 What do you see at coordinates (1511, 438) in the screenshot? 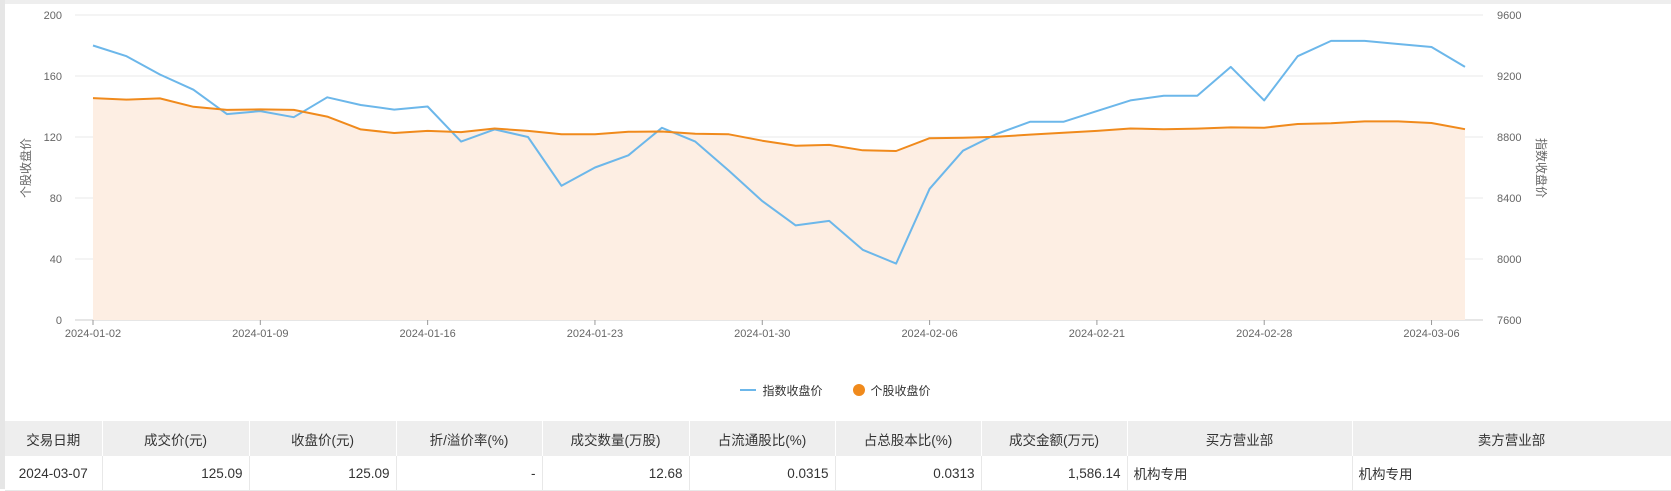
I see `header-seller: 卖方营业部` at bounding box center [1511, 438].